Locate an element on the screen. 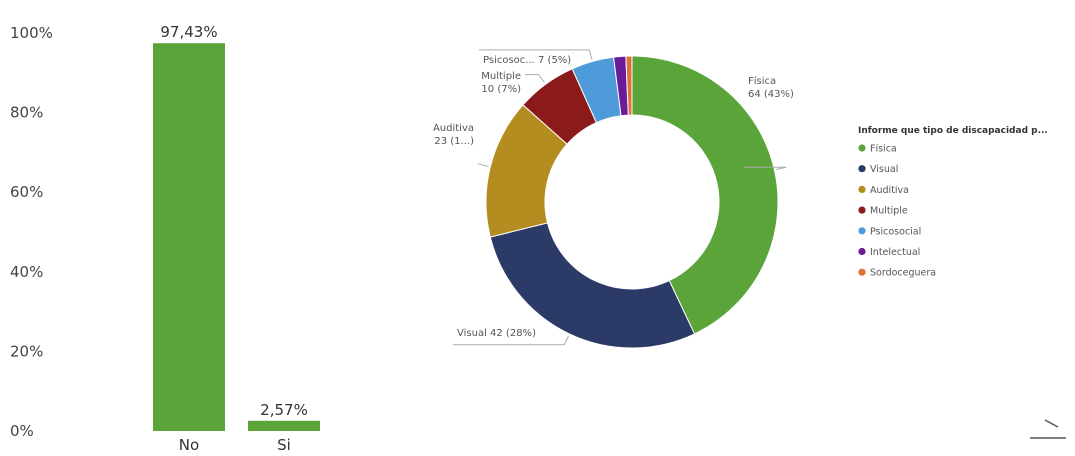 The image size is (1075, 456). resize-handle-icon is located at coordinates (1048, 429).